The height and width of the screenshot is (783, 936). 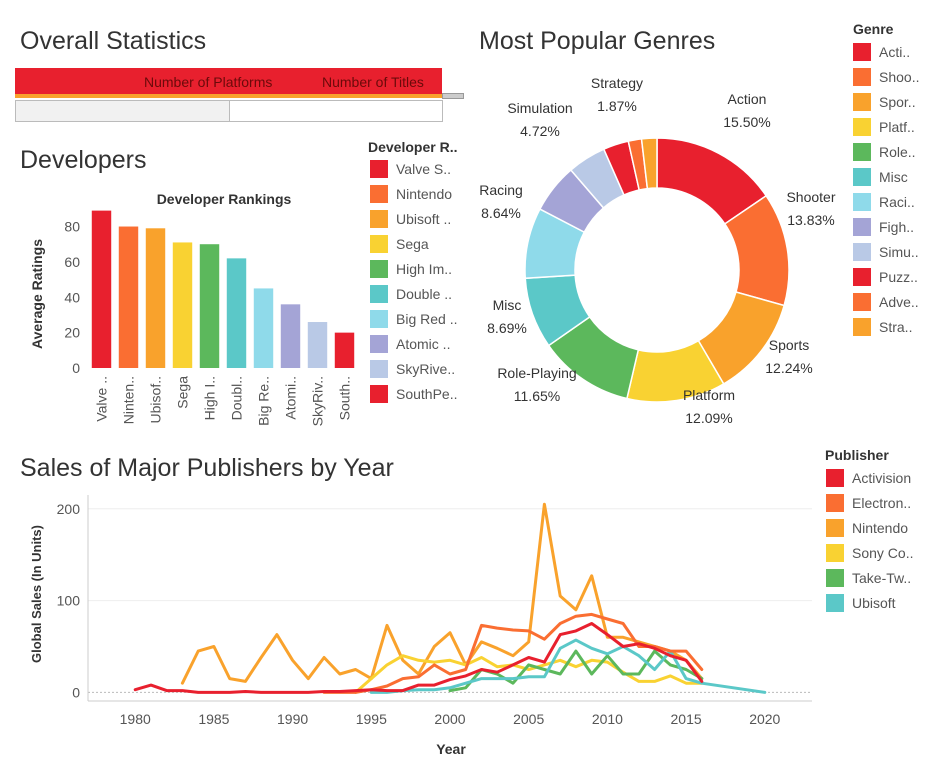 What do you see at coordinates (880, 177) in the screenshot?
I see `genre-legend-item: Misc` at bounding box center [880, 177].